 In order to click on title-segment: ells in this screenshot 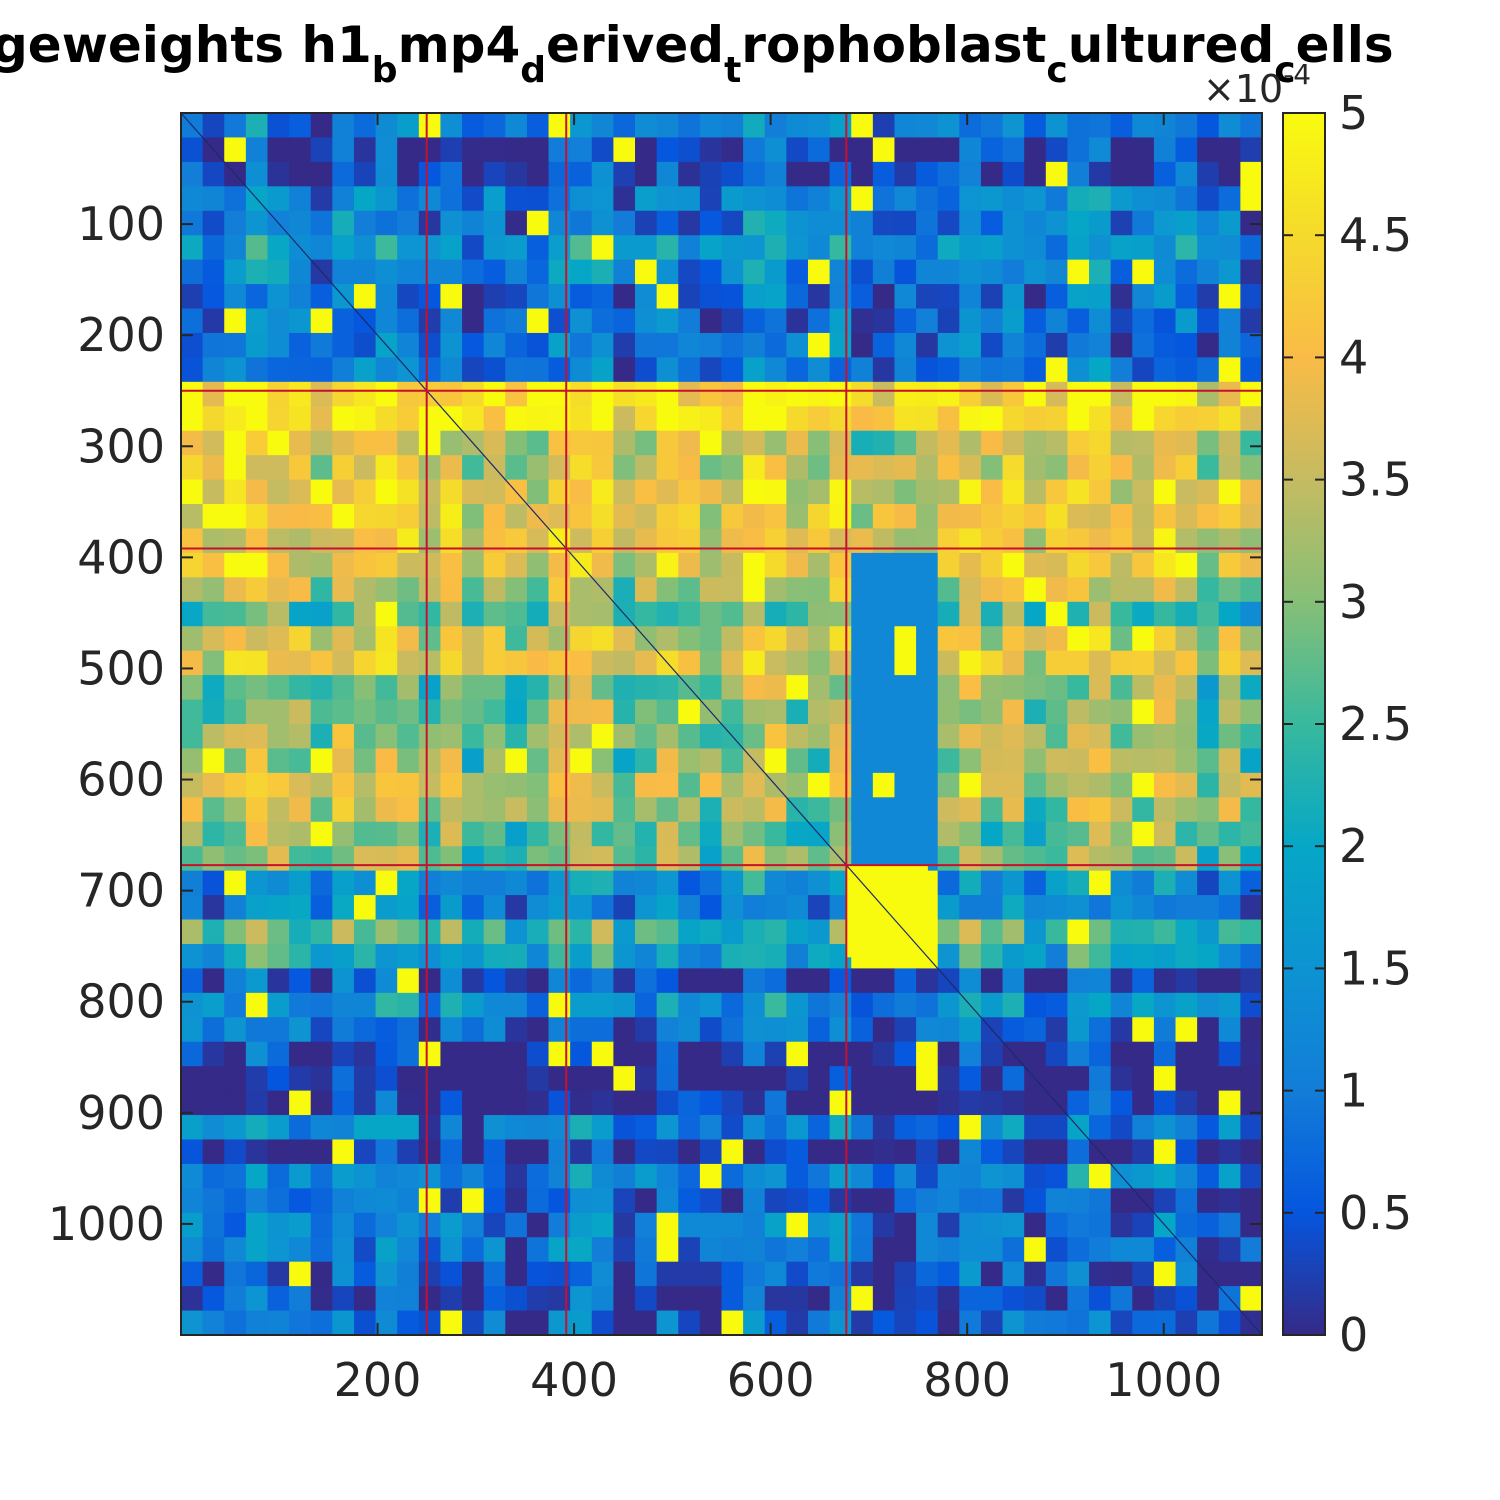, I will do `click(1345, 45)`.